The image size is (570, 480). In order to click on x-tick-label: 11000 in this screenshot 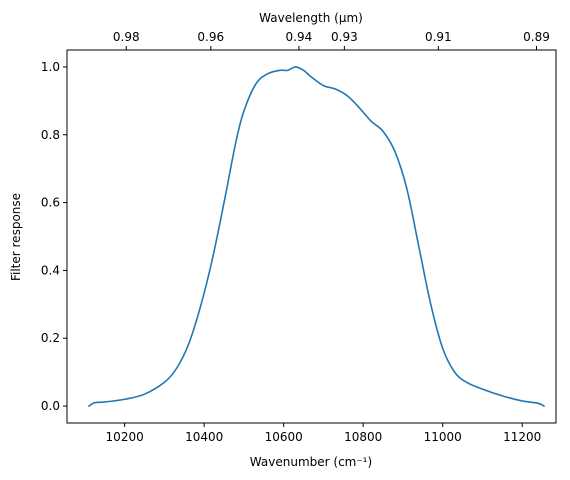, I will do `click(443, 437)`.